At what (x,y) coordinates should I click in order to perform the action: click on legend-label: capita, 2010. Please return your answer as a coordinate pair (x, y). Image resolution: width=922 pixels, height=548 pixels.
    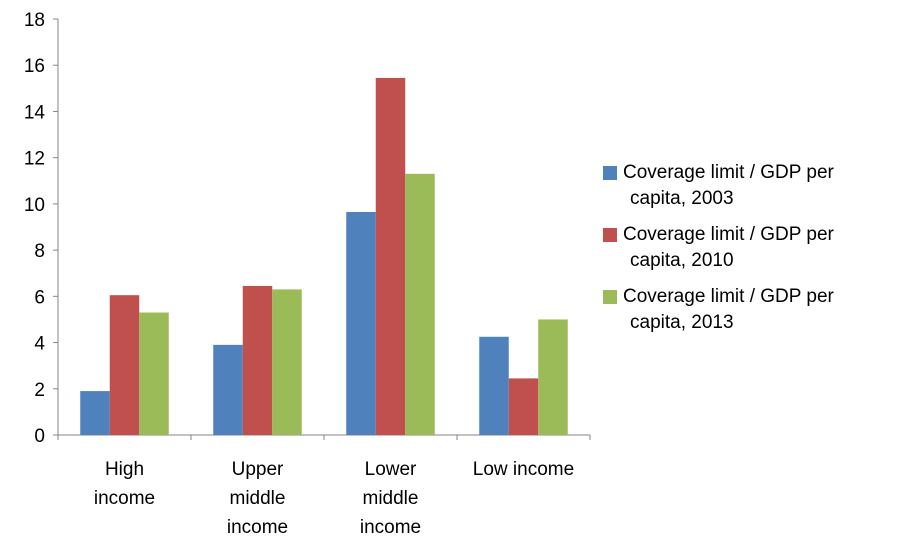
    Looking at the image, I should click on (682, 260).